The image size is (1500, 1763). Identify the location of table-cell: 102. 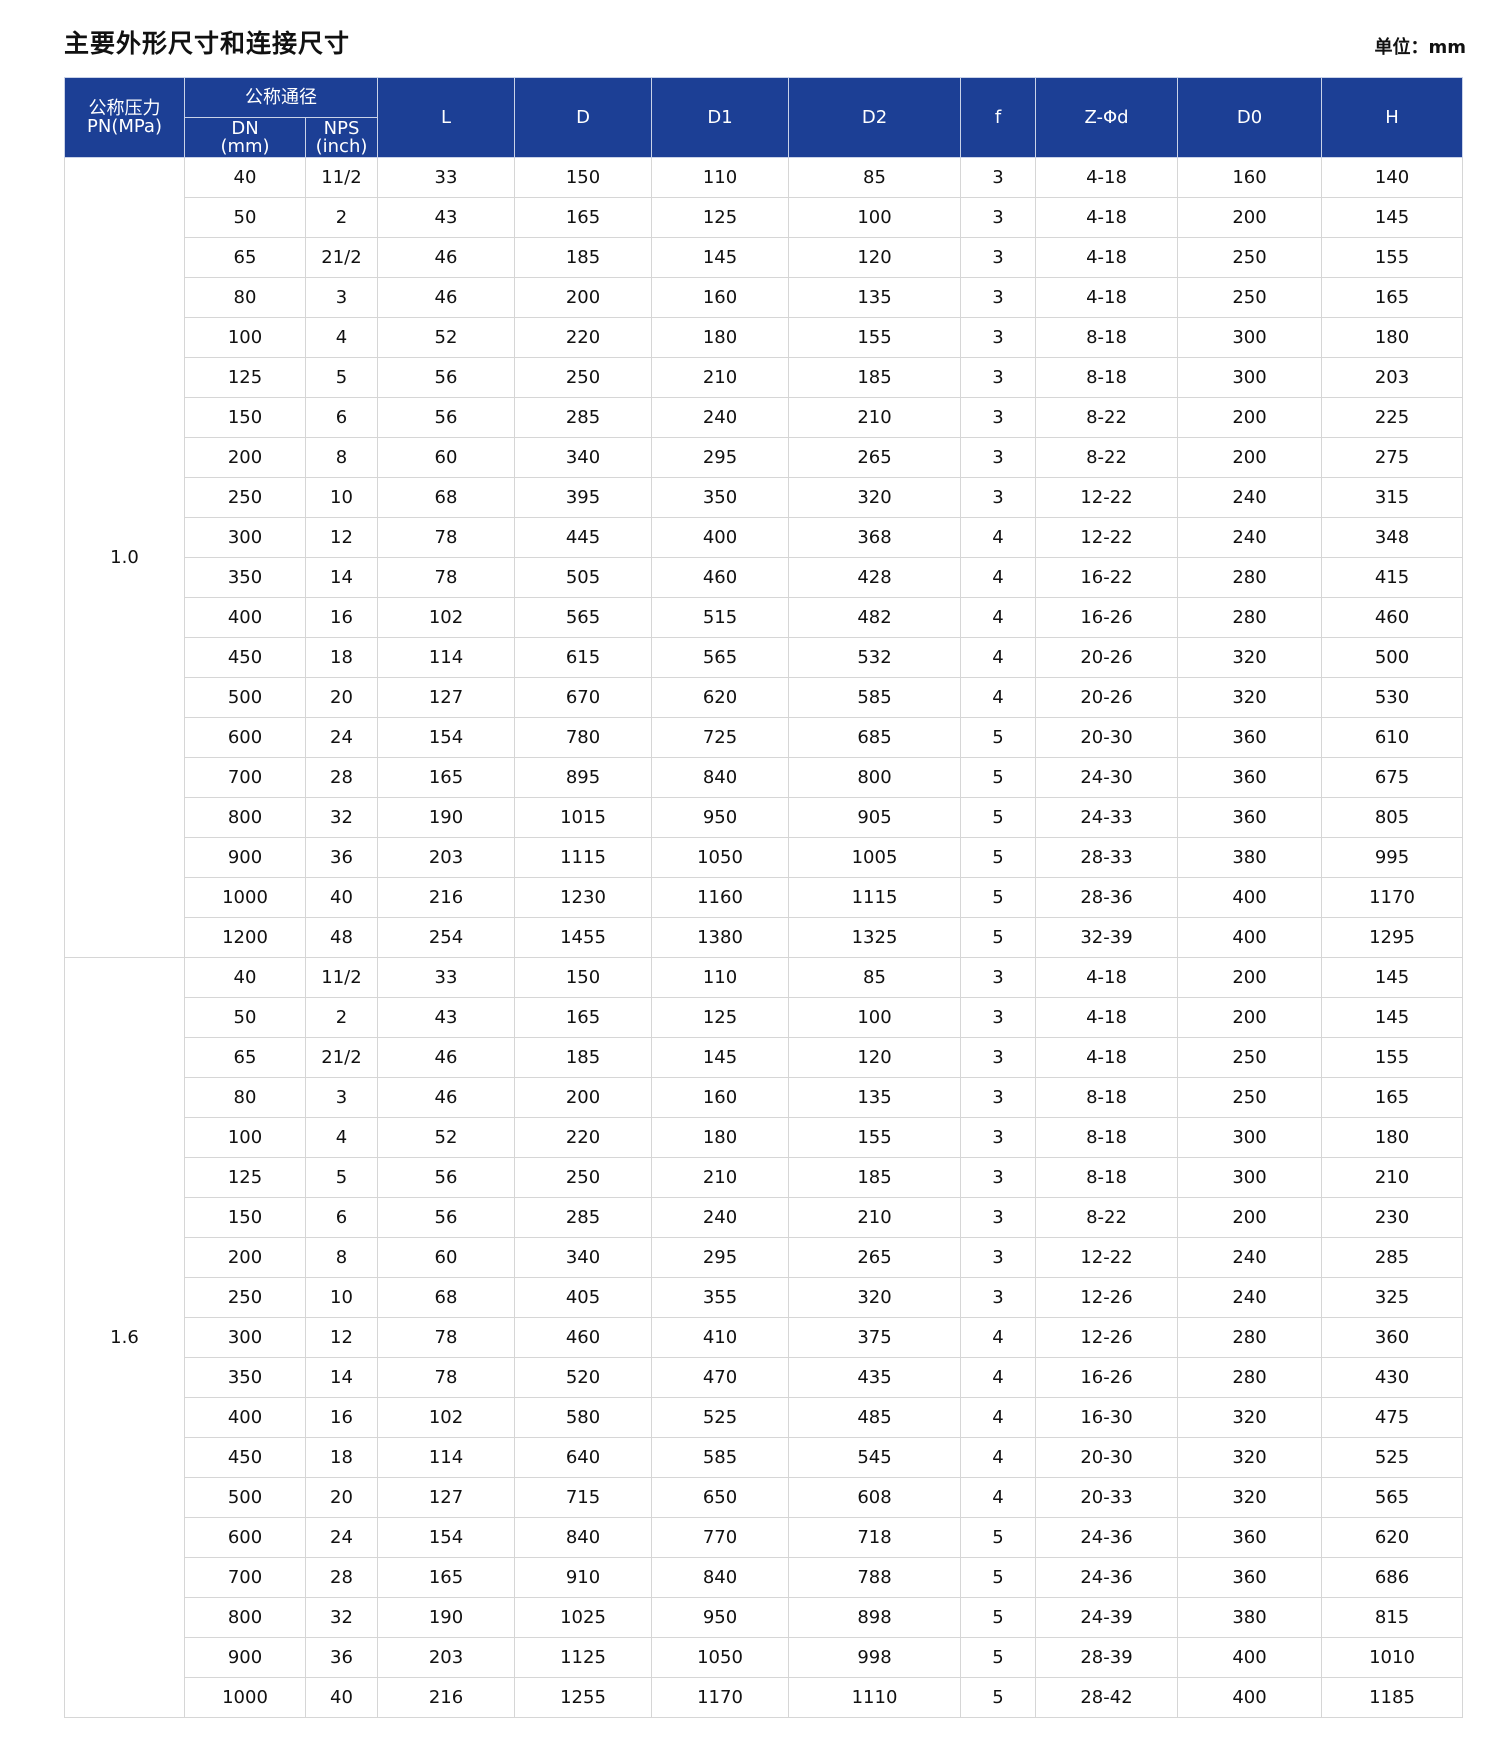
(446, 1417).